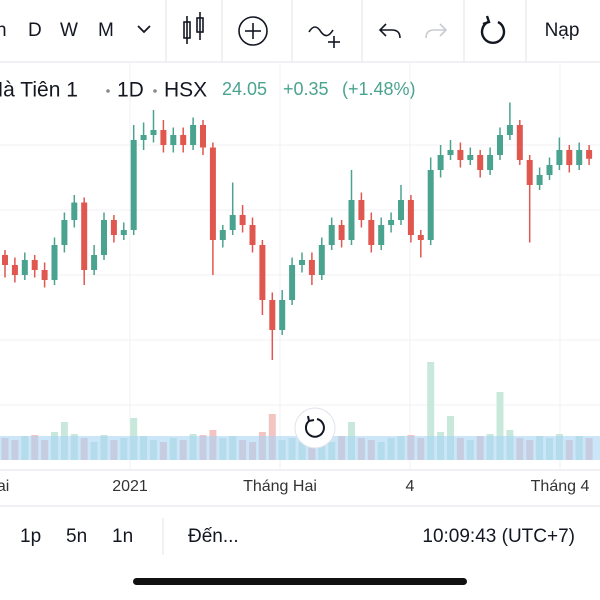 The width and height of the screenshot is (600, 600). What do you see at coordinates (4, 486) in the screenshot?
I see `x-tick-label: hai` at bounding box center [4, 486].